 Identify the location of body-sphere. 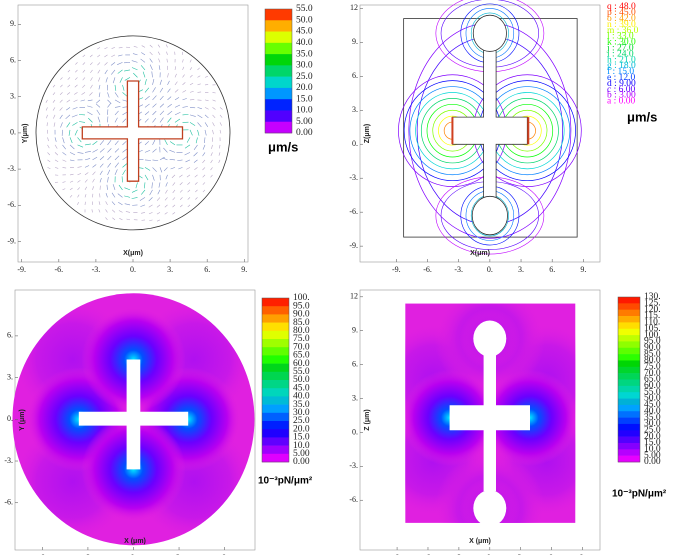
(489, 33).